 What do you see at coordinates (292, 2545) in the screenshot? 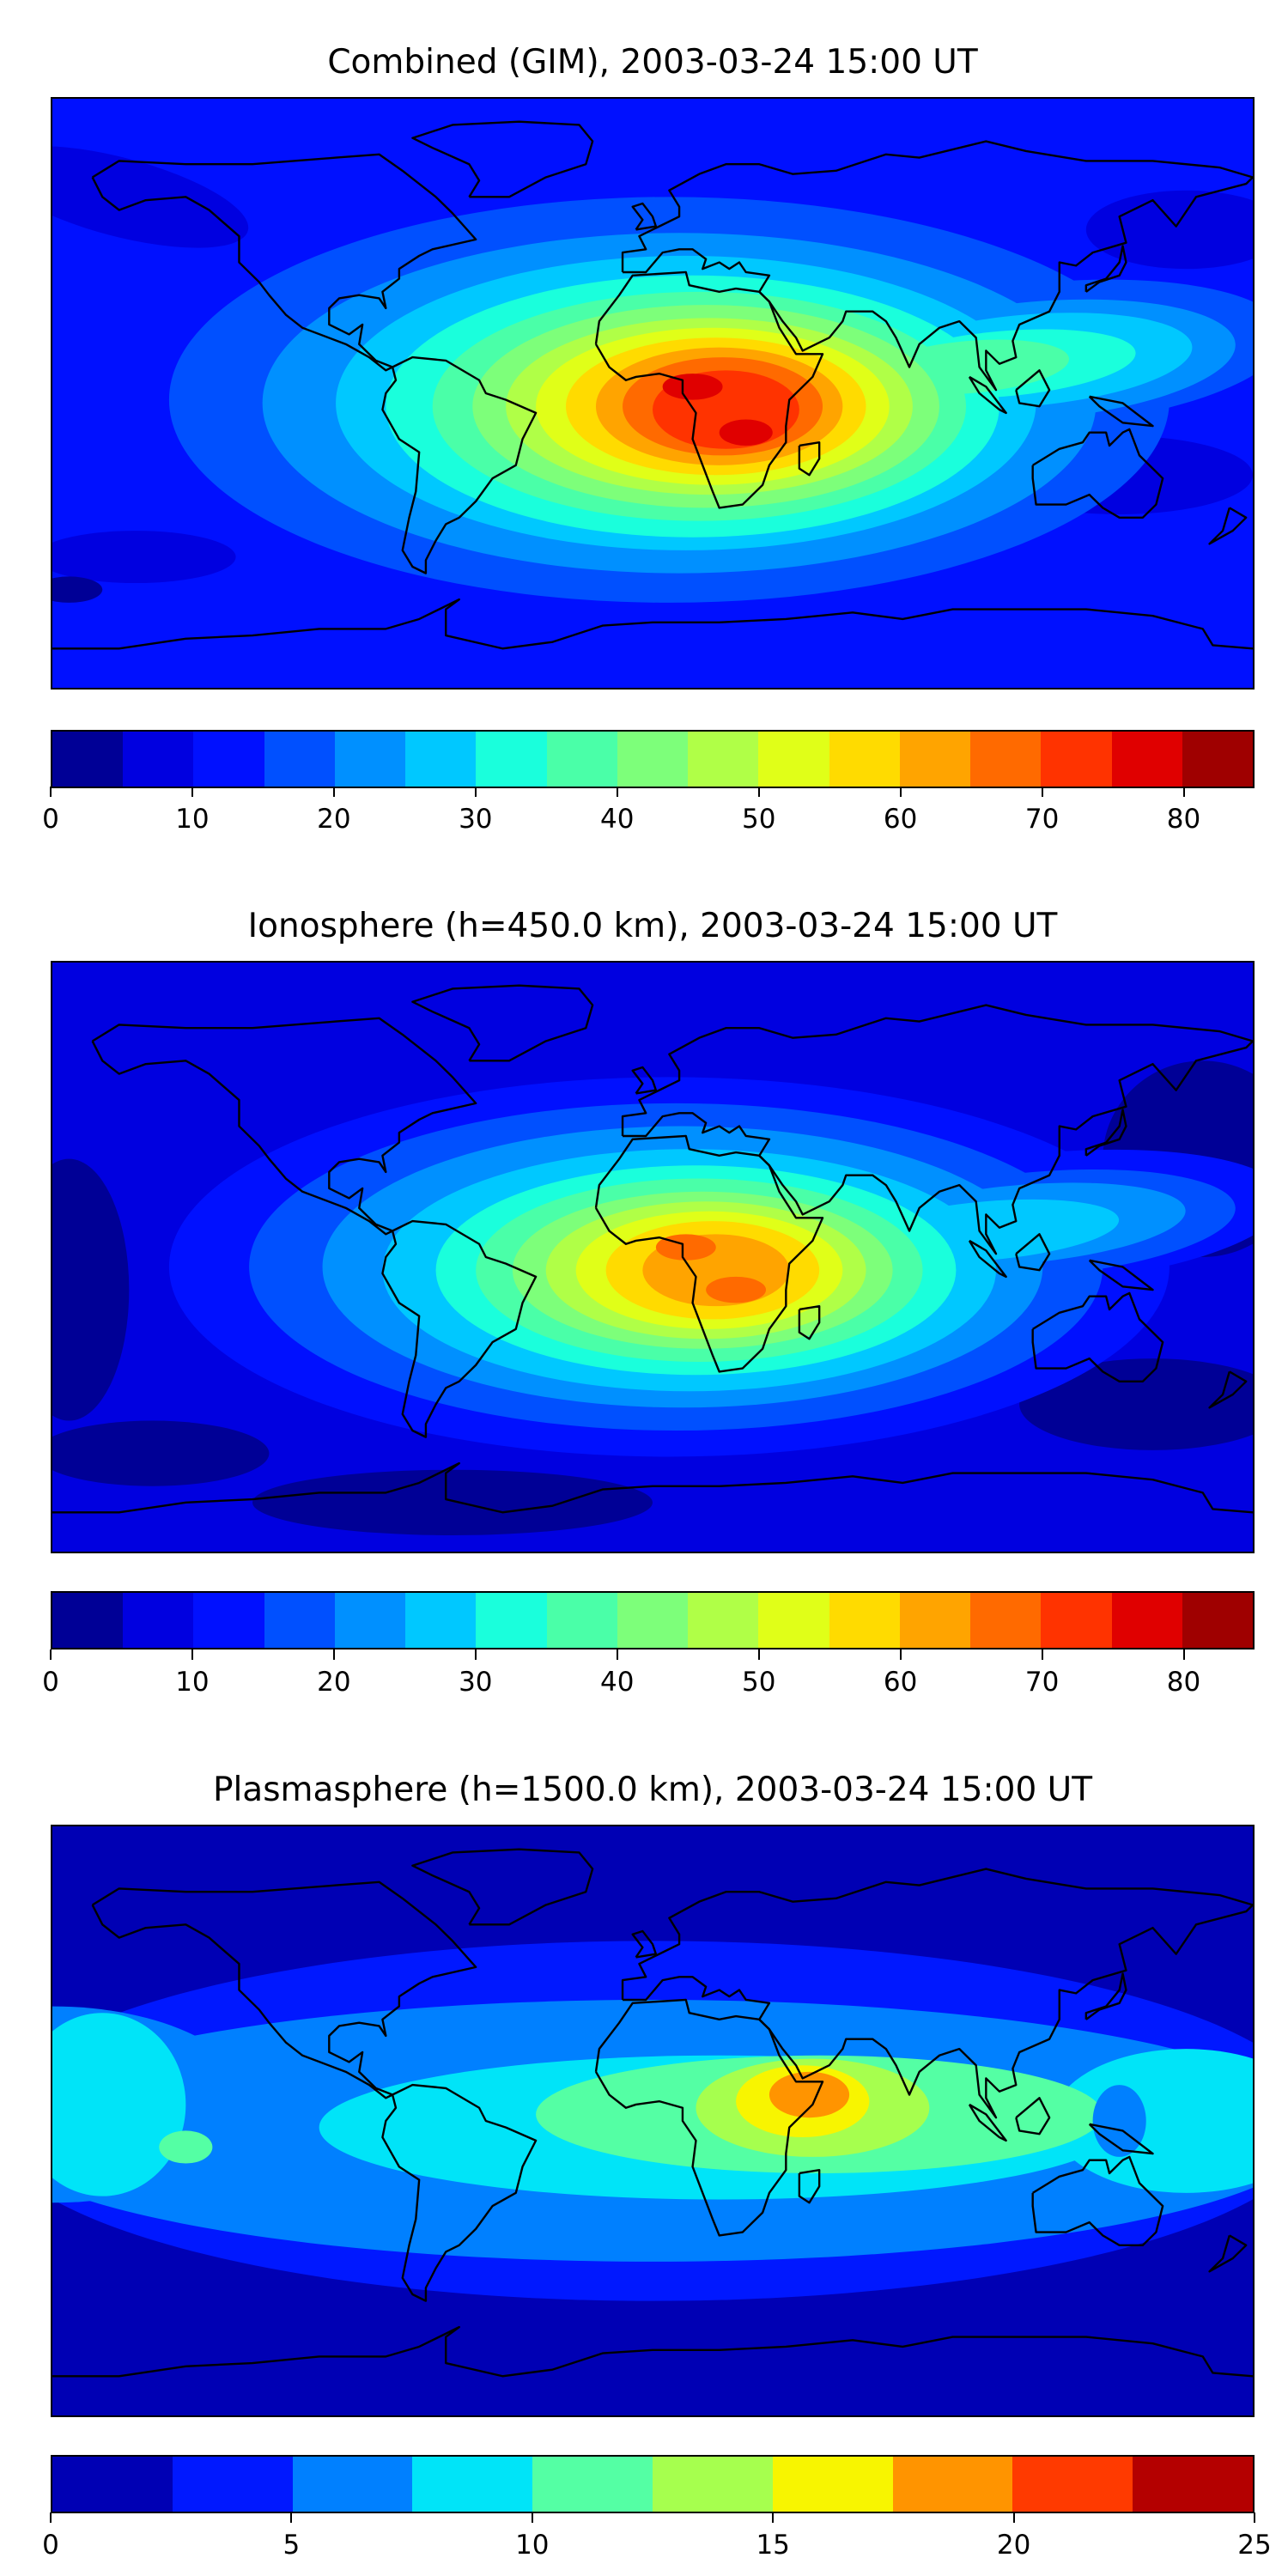
I see `colorbar-tick-label: 5` at bounding box center [292, 2545].